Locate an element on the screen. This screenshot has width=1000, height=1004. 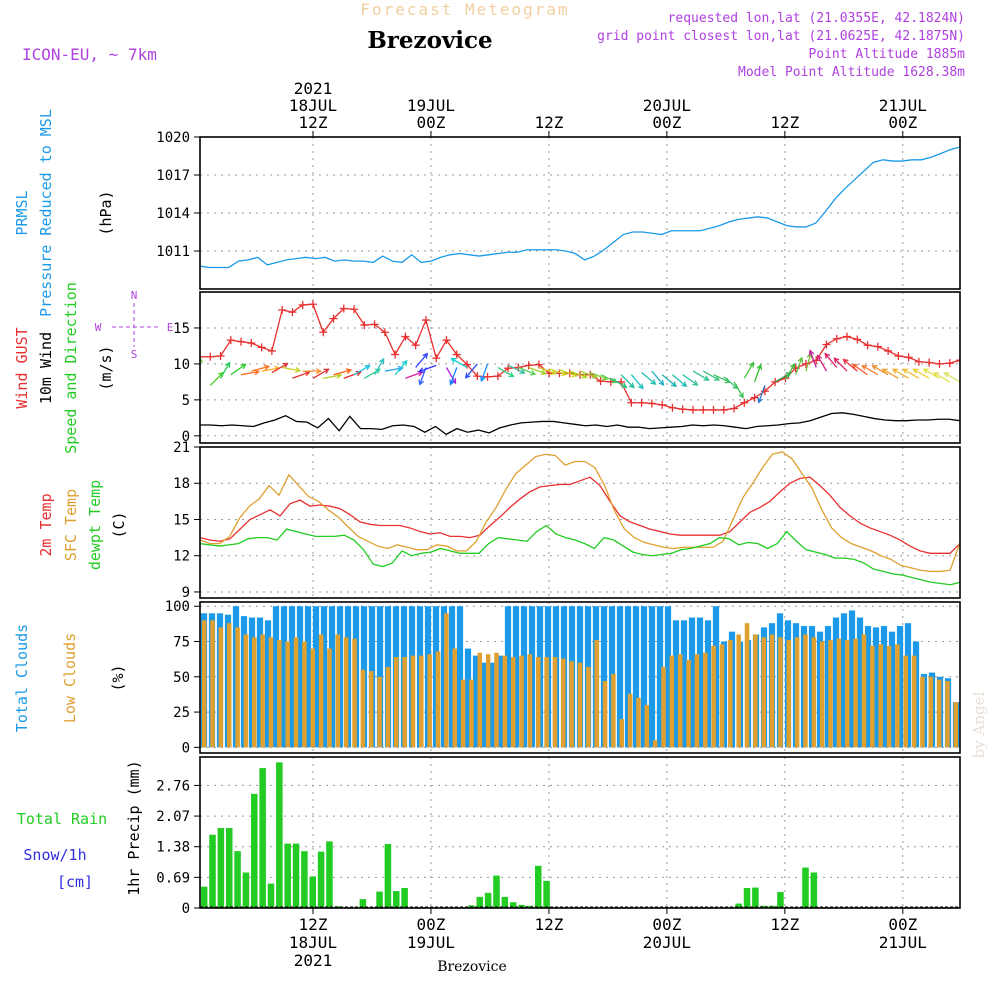
temperature-label-3: (C) is located at coordinates (119, 524).